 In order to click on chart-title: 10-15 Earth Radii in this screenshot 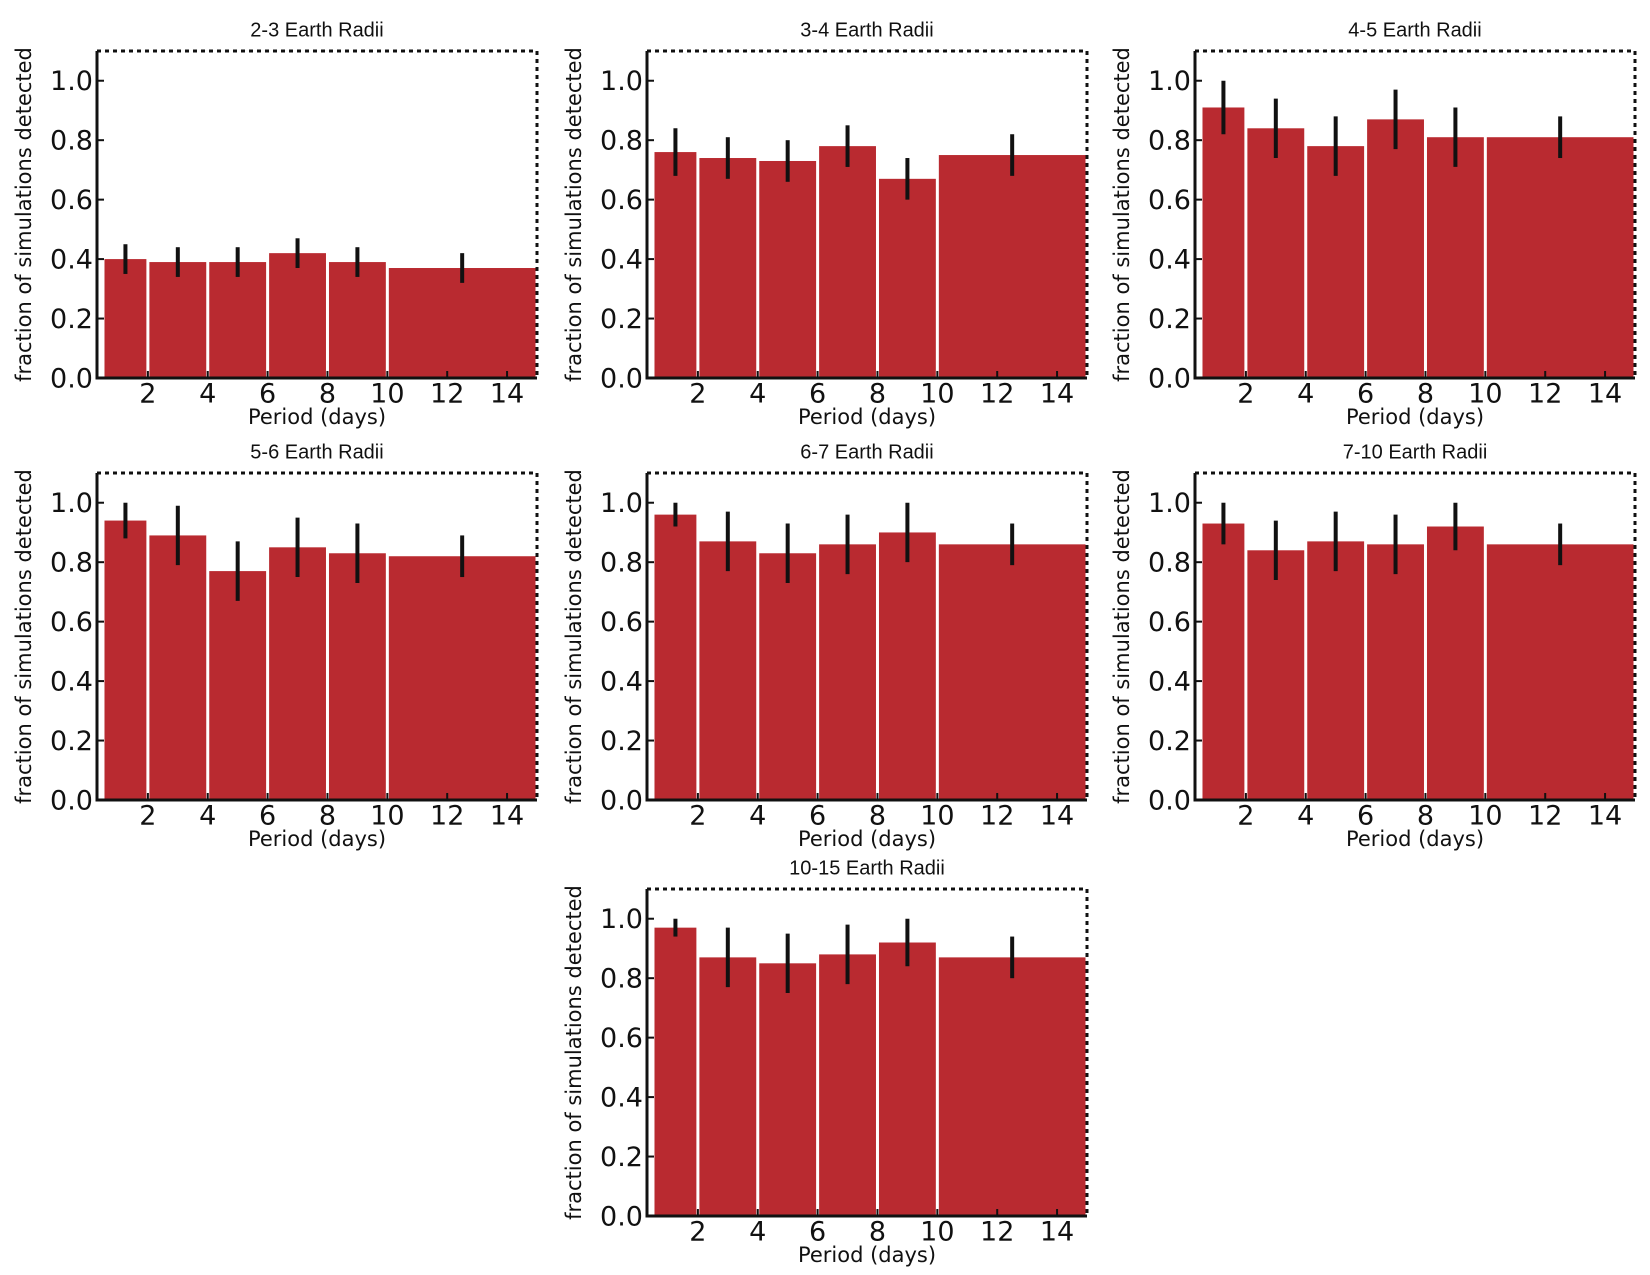, I will do `click(867, 868)`.